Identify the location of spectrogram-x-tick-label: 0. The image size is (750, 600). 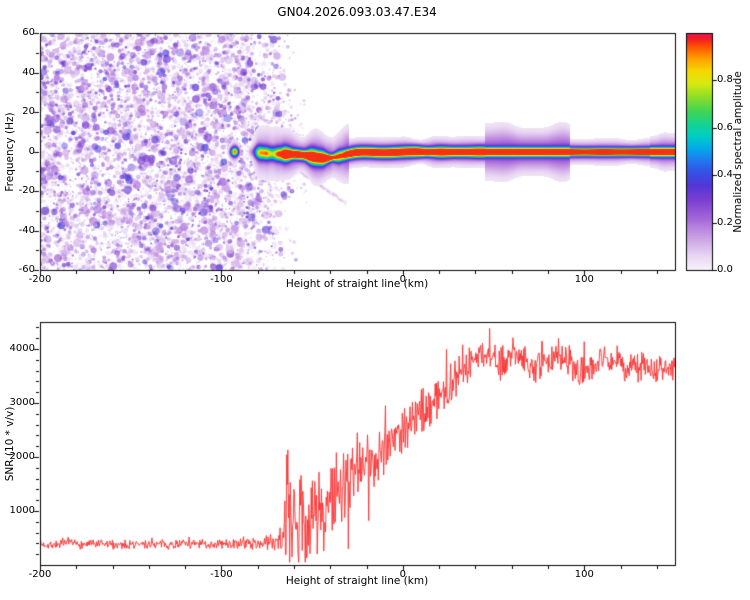
(403, 279).